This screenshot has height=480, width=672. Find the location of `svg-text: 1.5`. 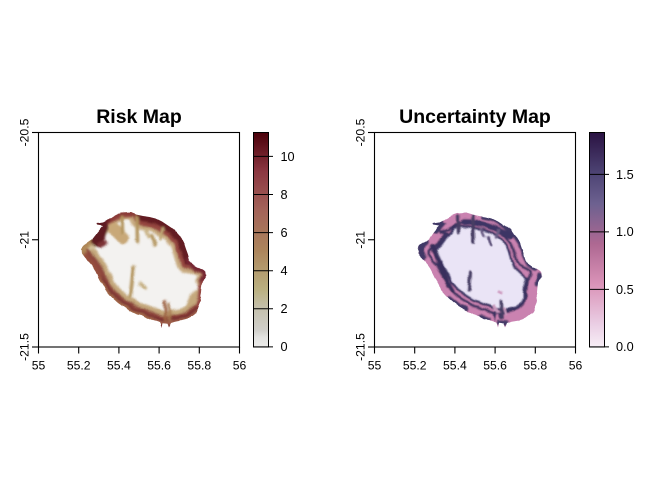

svg-text: 1.5 is located at coordinates (625, 175).